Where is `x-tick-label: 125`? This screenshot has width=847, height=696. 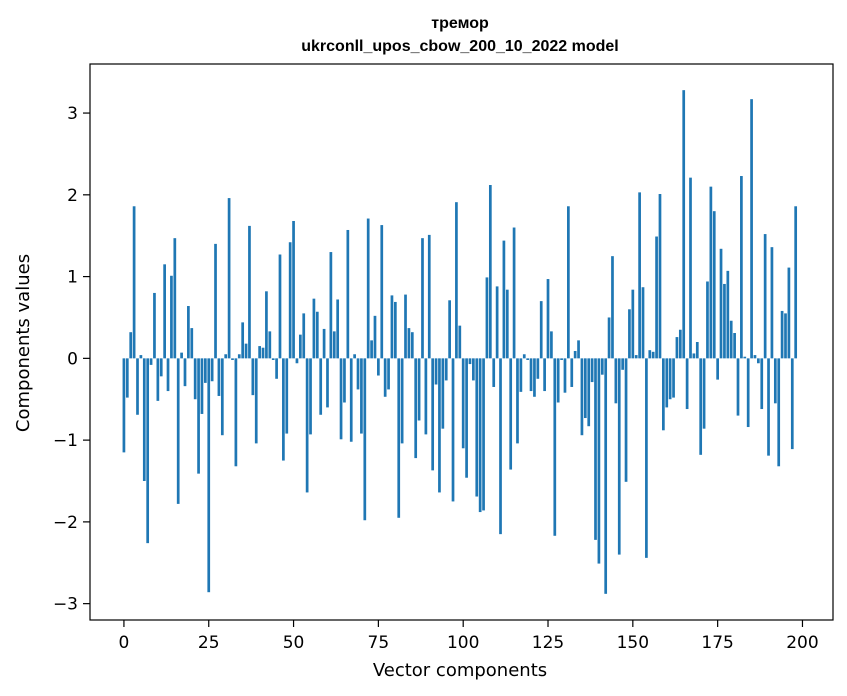 x-tick-label: 125 is located at coordinates (548, 643).